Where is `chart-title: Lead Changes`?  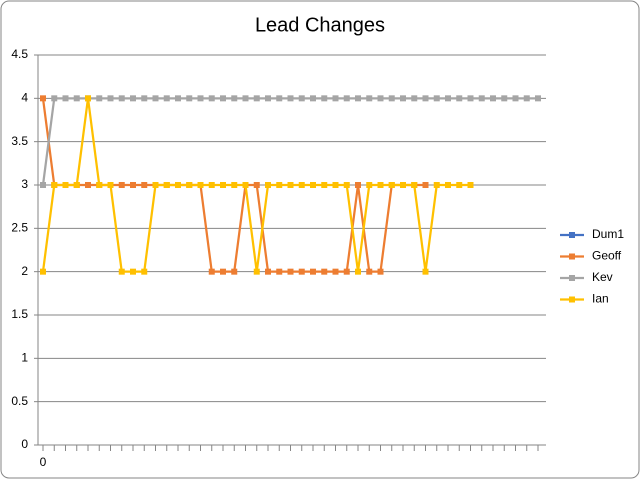
chart-title: Lead Changes is located at coordinates (320, 25).